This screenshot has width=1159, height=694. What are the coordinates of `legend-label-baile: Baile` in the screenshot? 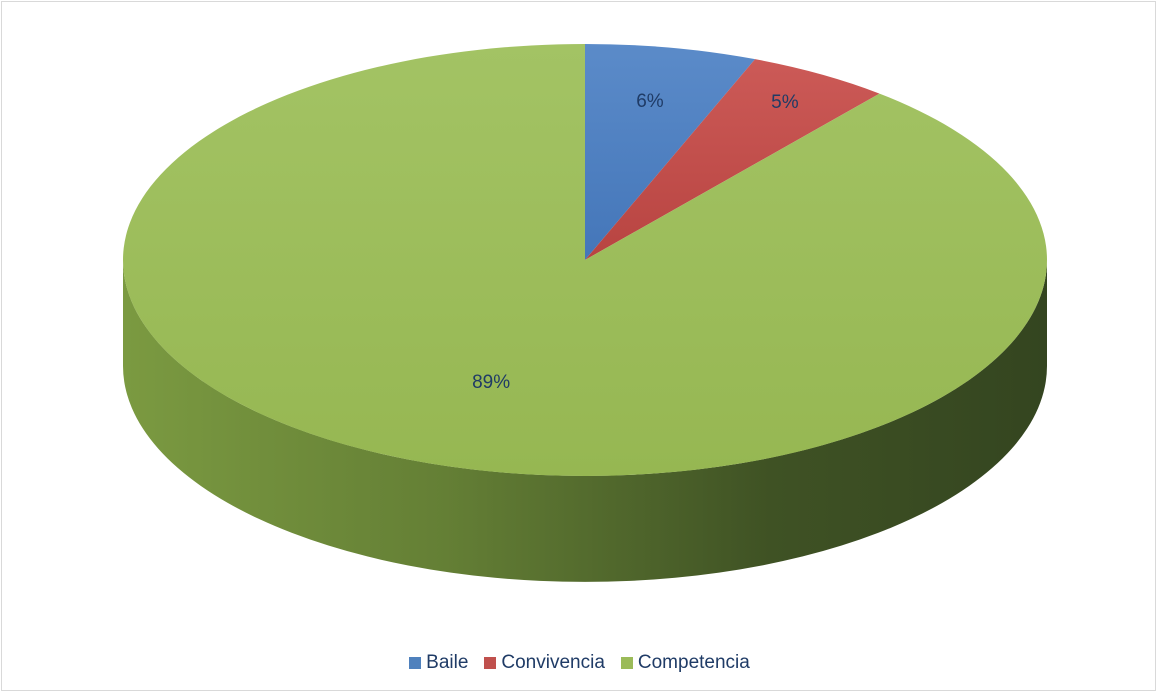 It's located at (447, 662).